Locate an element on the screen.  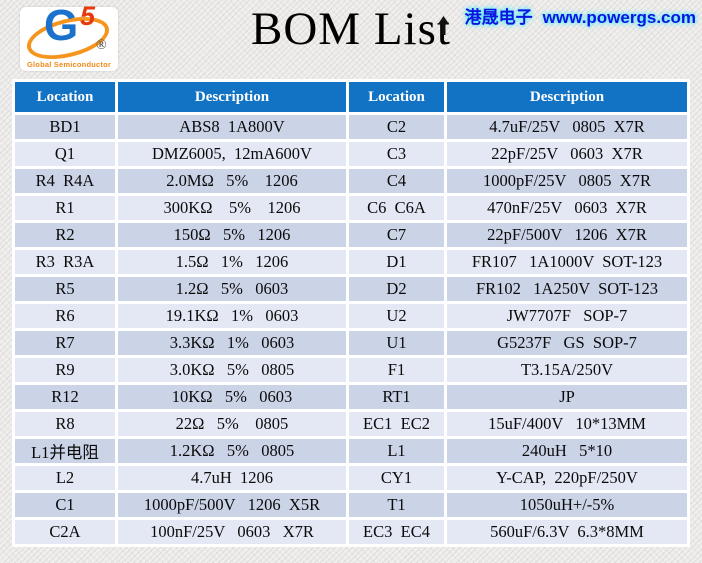
location-cell: C3 is located at coordinates (396, 154).